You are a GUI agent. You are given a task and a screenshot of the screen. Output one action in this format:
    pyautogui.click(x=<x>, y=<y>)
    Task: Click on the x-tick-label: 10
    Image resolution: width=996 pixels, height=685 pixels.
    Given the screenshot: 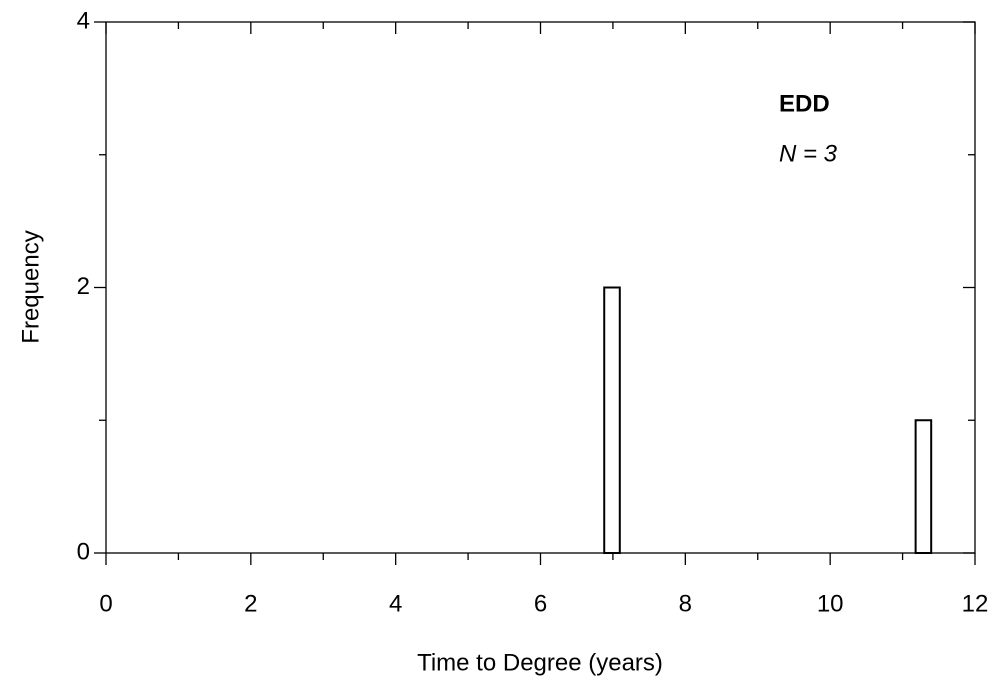 What is the action you would take?
    pyautogui.click(x=830, y=603)
    